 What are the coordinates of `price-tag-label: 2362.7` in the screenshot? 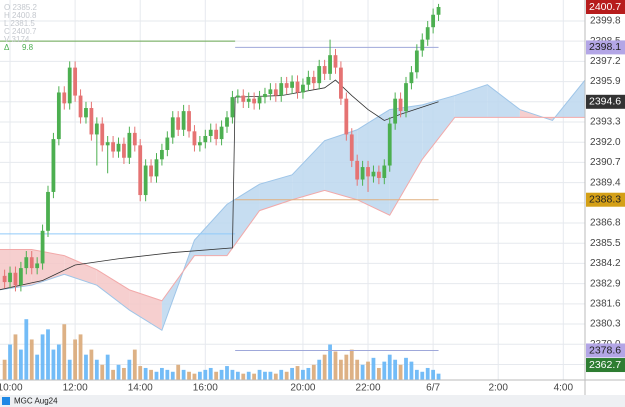 It's located at (605, 365).